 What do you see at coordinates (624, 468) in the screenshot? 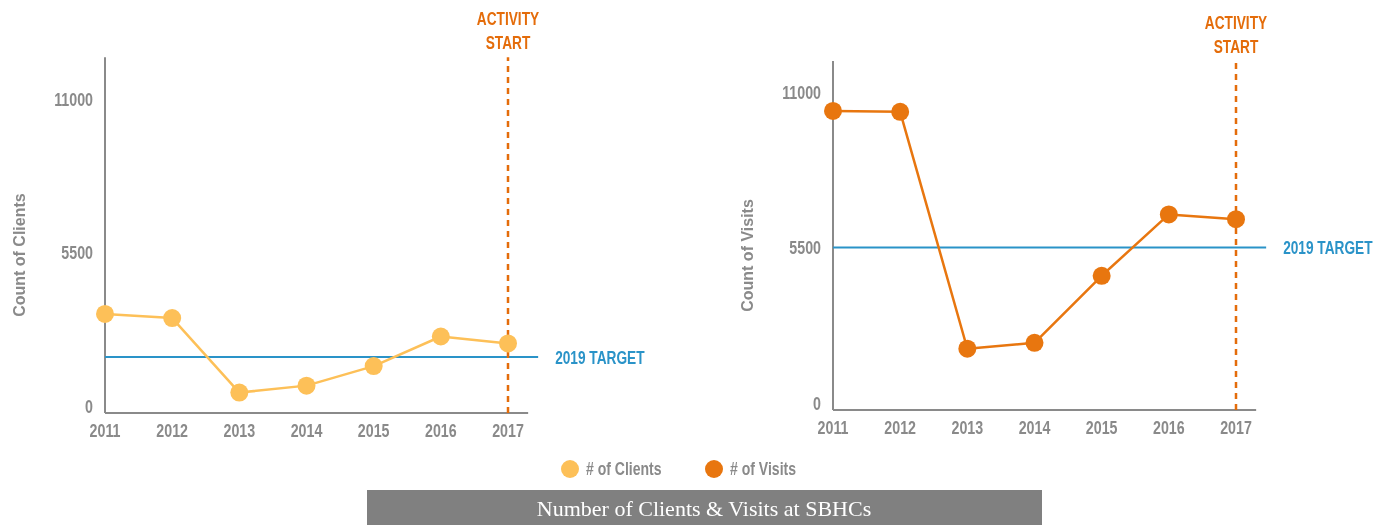
I see `legend-label: # of Clients` at bounding box center [624, 468].